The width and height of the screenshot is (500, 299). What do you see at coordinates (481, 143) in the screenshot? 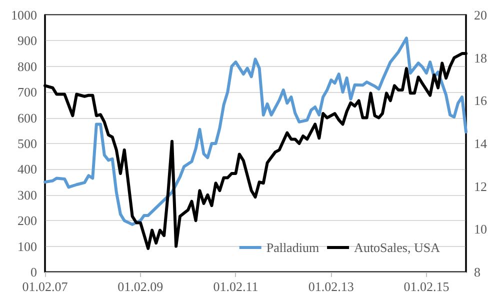
I see `y2-tick-label: 14` at bounding box center [481, 143].